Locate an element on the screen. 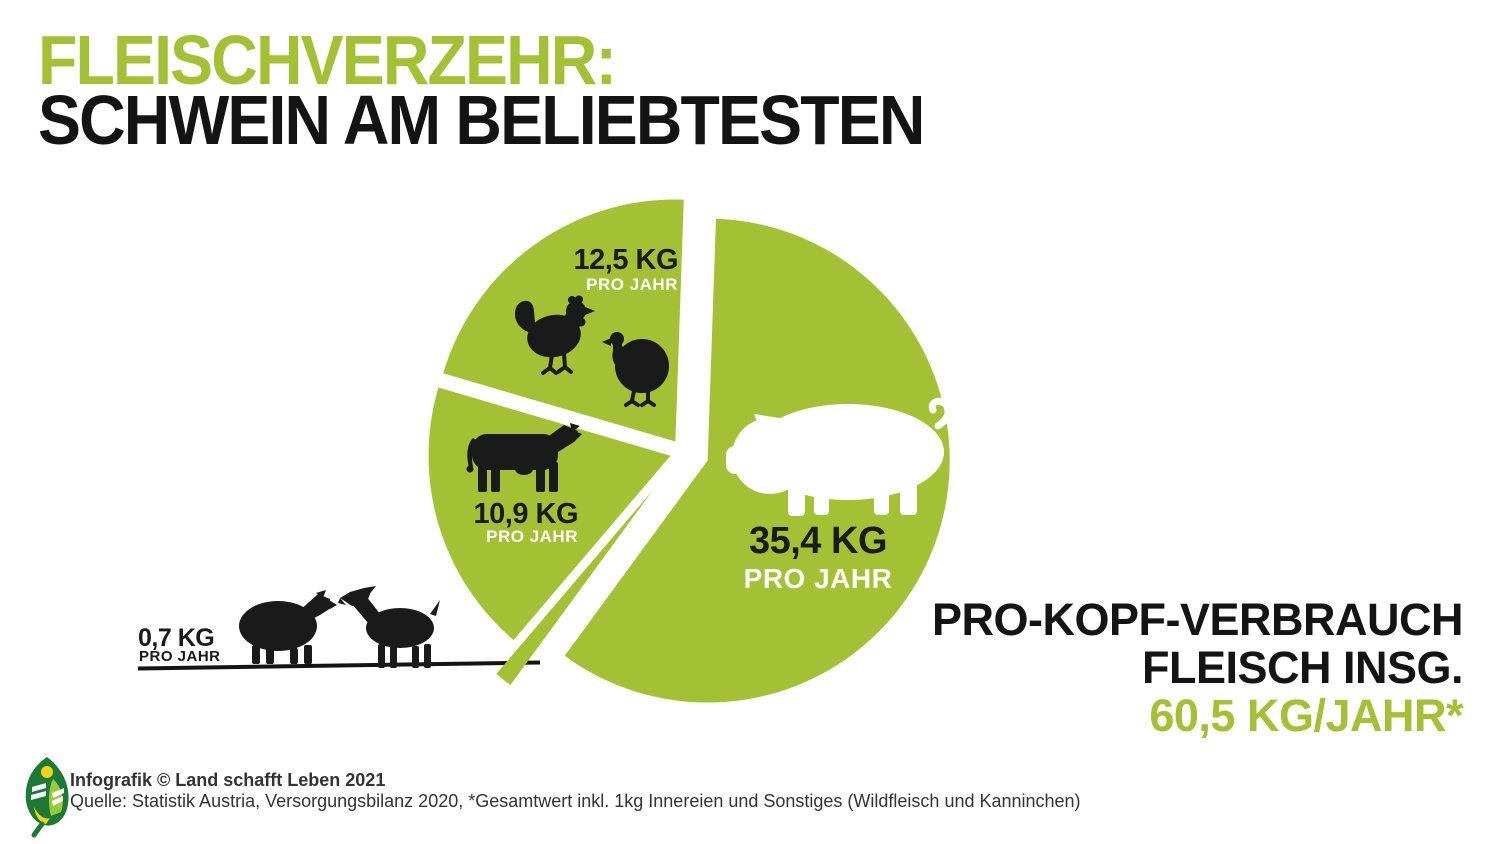 The width and height of the screenshot is (1500, 844). total-line1: PRO-KOPF-VERBRAUCH is located at coordinates (1198, 619).